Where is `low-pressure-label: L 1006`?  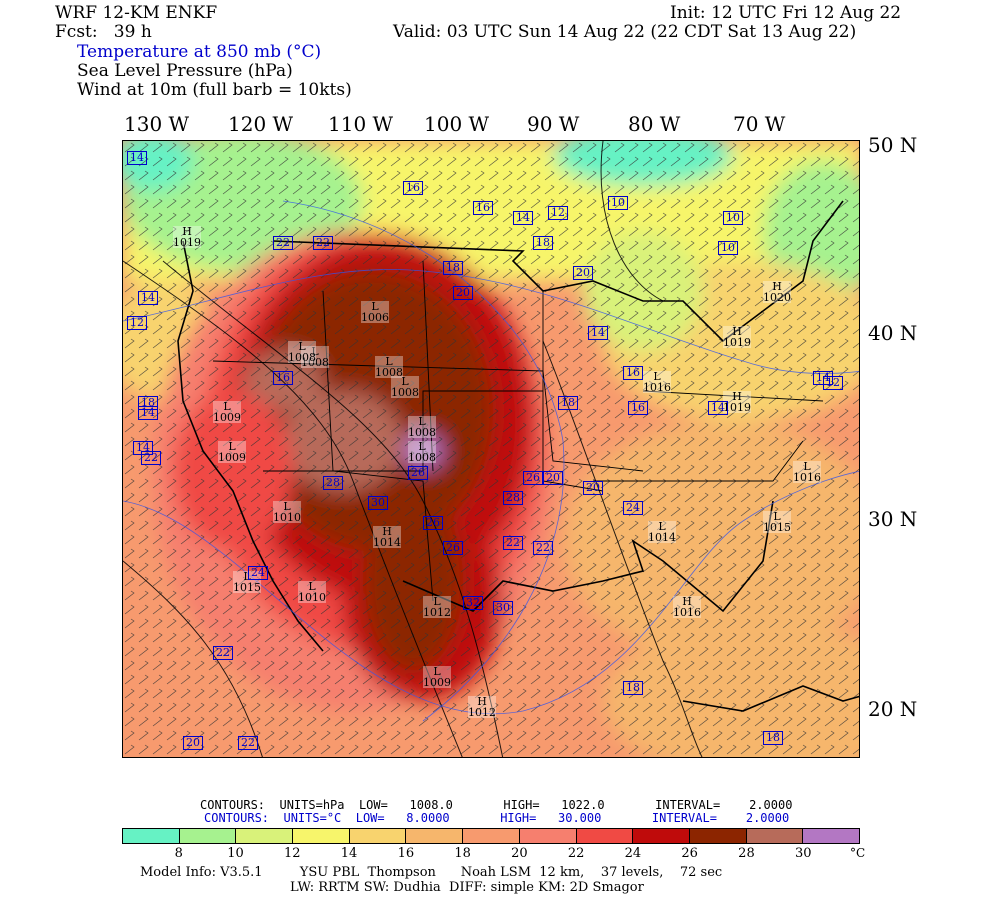
low-pressure-label: L 1006 is located at coordinates (375, 312).